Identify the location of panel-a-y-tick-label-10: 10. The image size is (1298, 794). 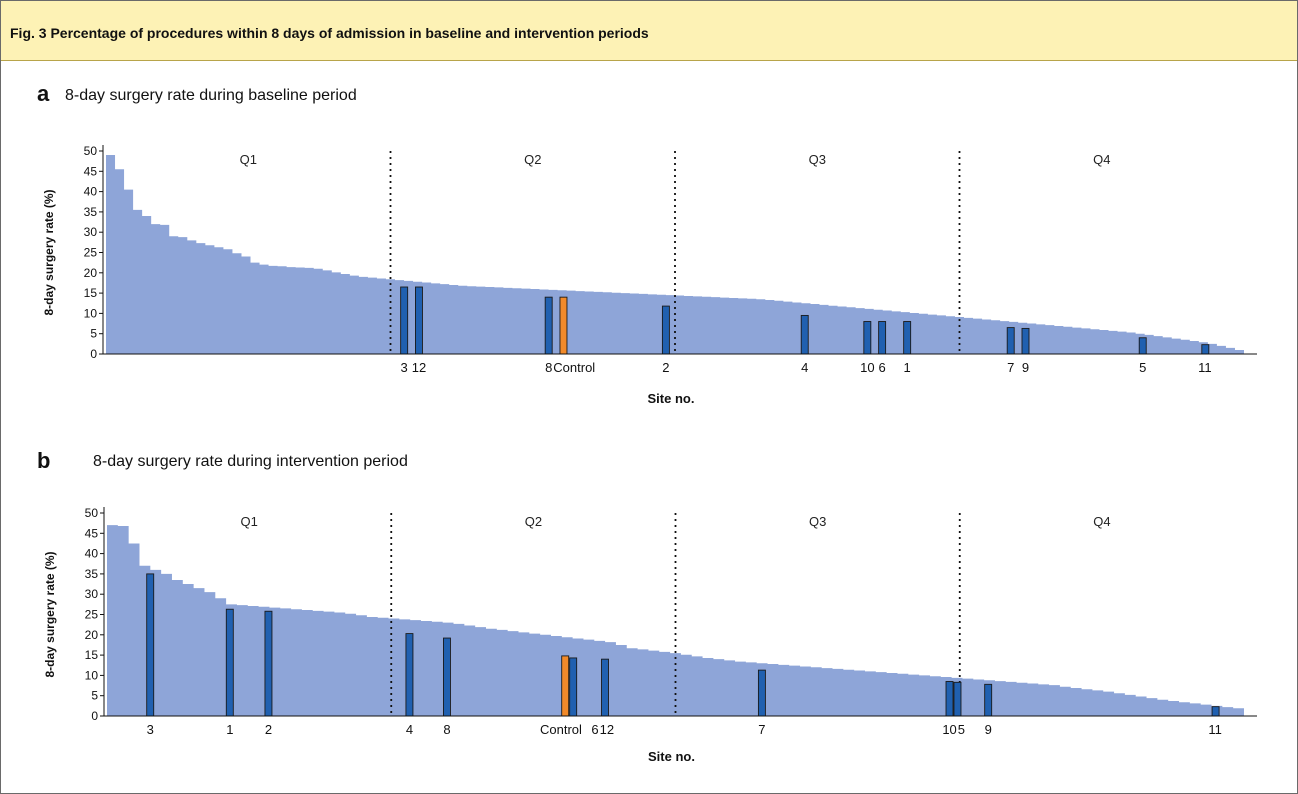
(91, 313).